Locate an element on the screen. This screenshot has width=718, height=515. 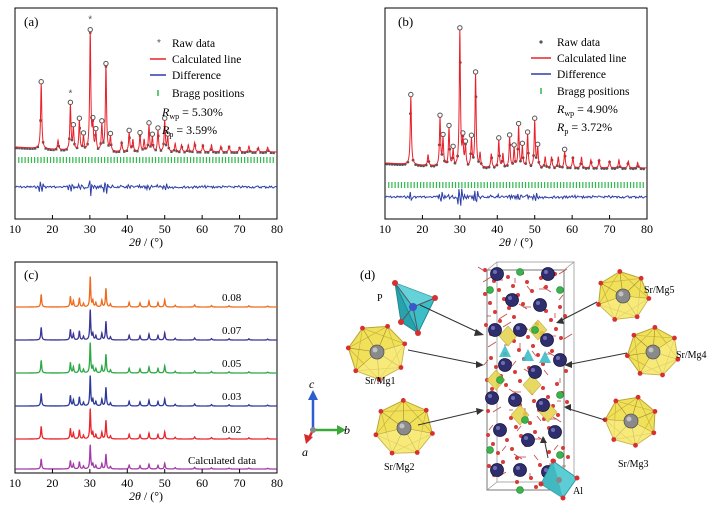
crystal-axes-triad: c b a is located at coordinates (326, 418).